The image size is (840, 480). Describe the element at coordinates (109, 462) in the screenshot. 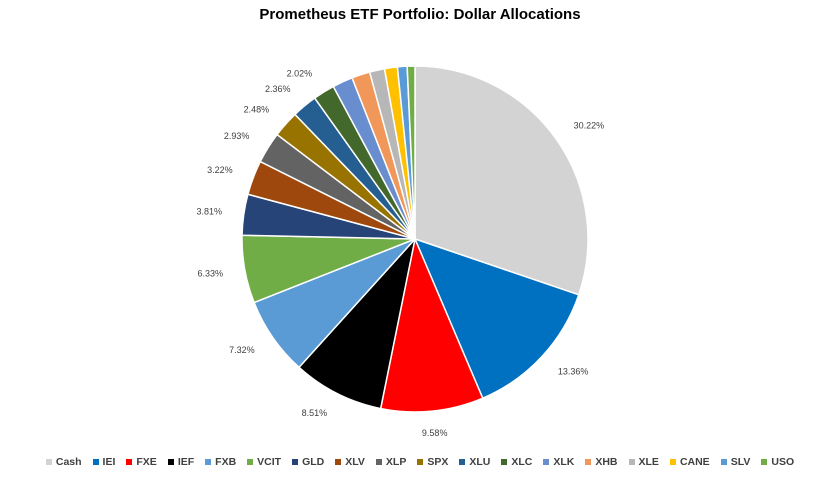

I see `legend-label: IEI` at that location.